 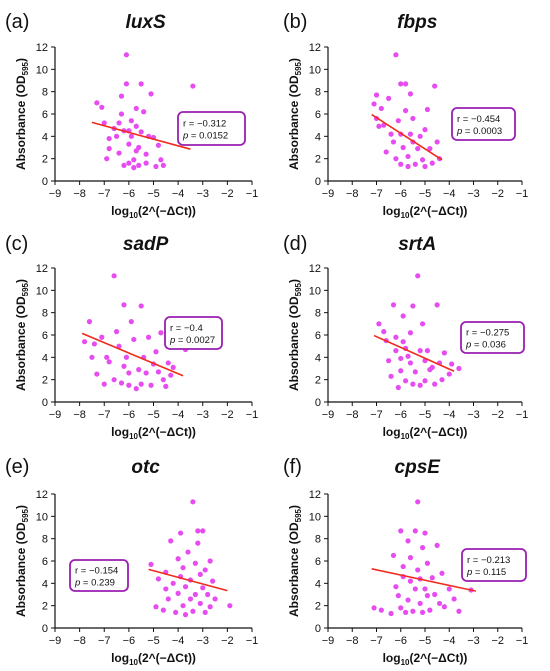 What do you see at coordinates (473, 194) in the screenshot?
I see `x-tick-label: −3` at bounding box center [473, 194].